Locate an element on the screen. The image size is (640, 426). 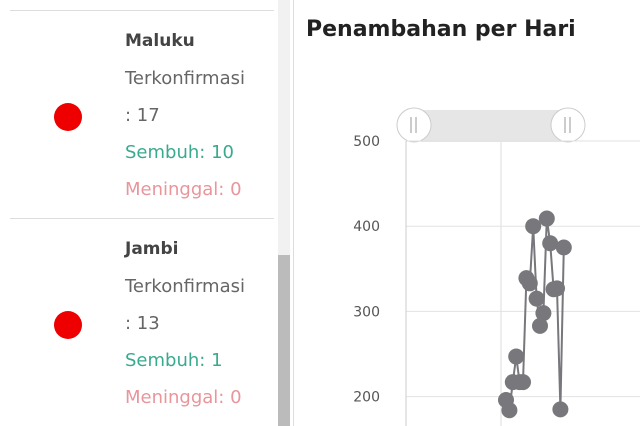
confirmed-value: : 17 is located at coordinates (142, 115).